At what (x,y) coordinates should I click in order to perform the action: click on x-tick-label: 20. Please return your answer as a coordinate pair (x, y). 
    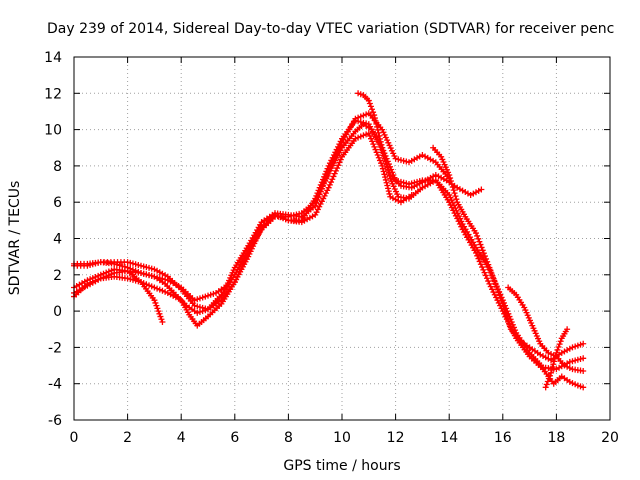
    Looking at the image, I should click on (610, 438).